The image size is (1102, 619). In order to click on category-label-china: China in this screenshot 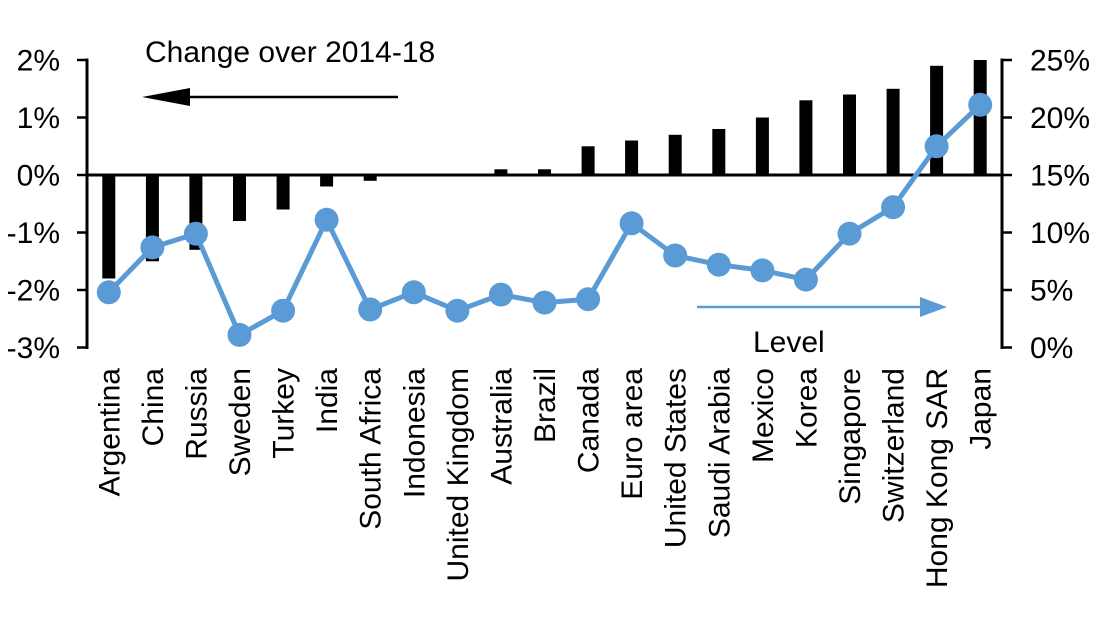, I will do `click(153, 407)`.